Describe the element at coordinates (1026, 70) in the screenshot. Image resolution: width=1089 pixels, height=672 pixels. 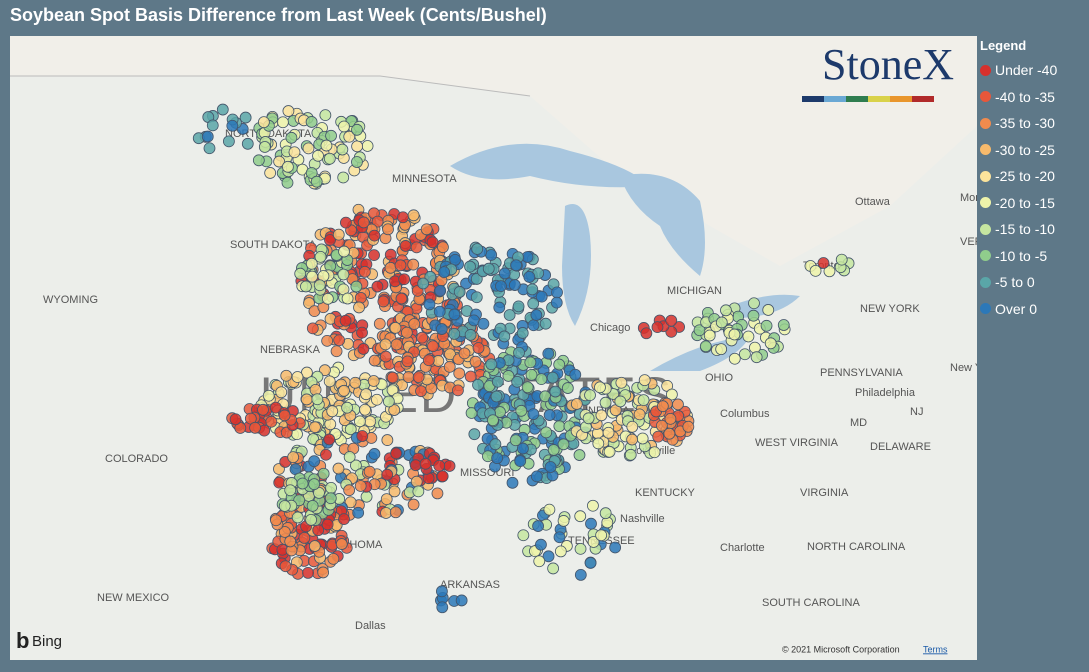
I see `legend-label: Under -40` at that location.